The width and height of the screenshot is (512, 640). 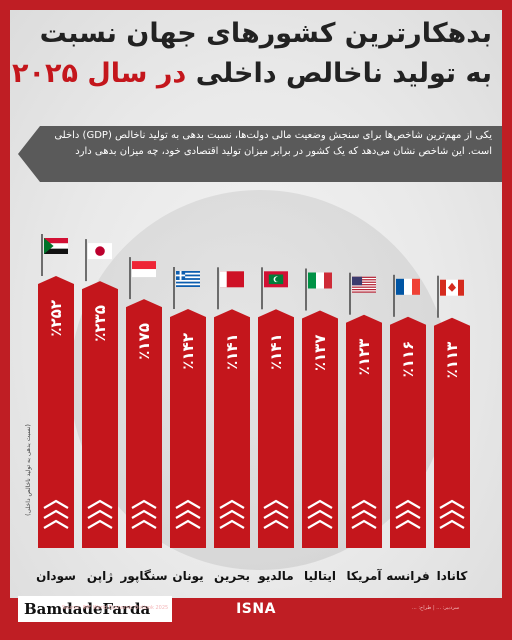 I want to click on brand-logo-text: BamdadeFarda, so click(x=87, y=609).